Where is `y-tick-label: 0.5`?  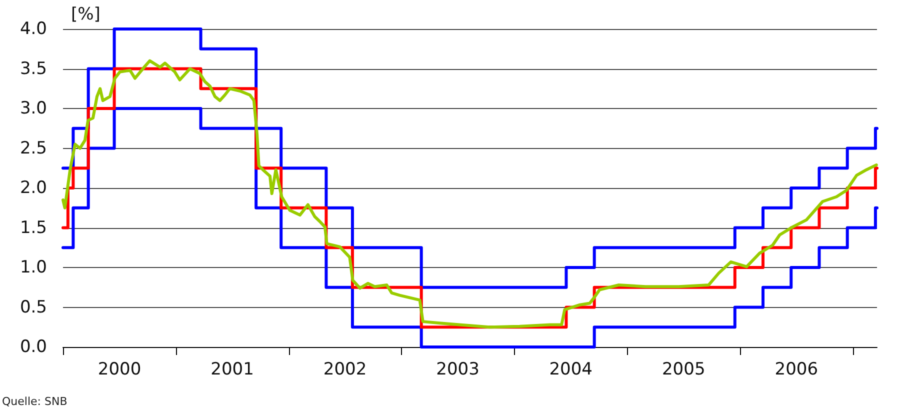 y-tick-label: 0.5 is located at coordinates (33, 307).